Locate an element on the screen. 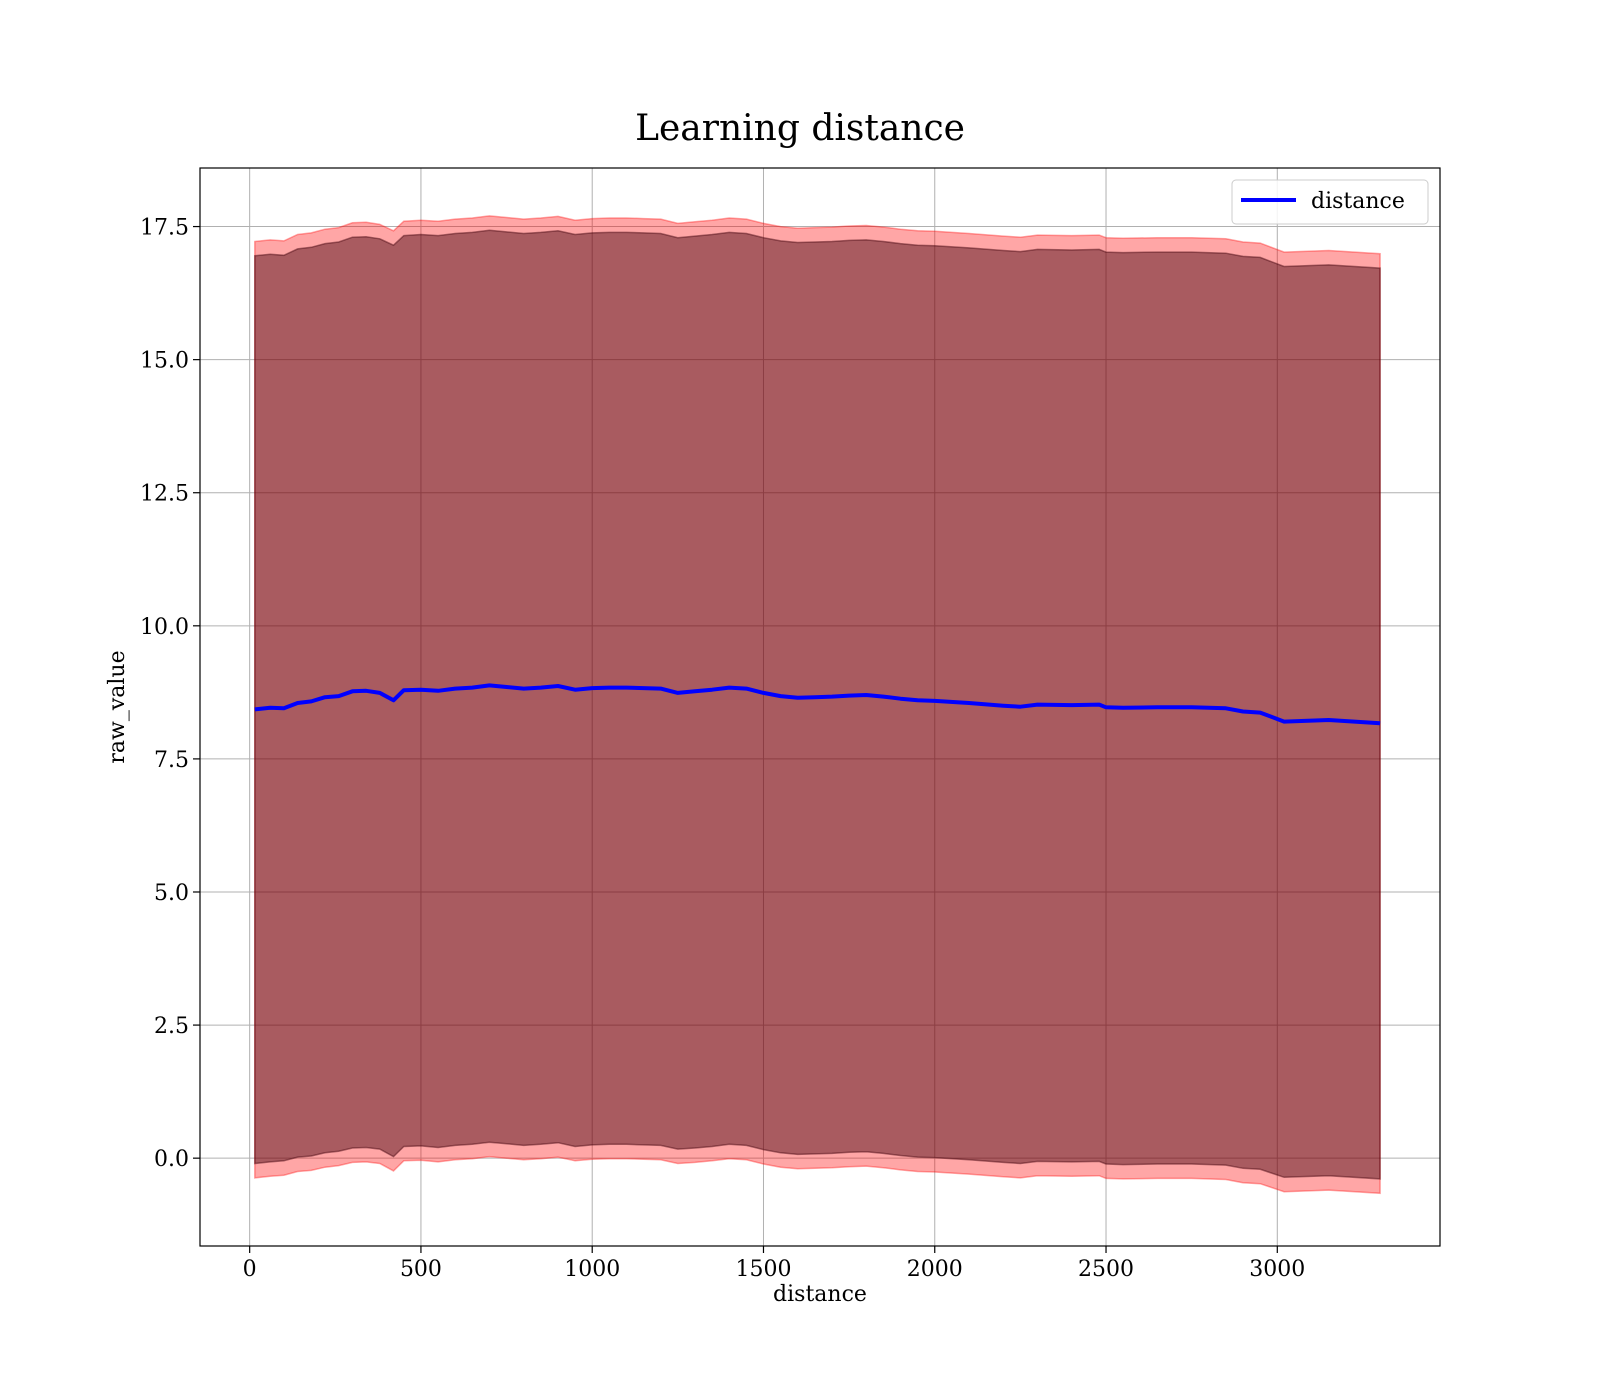 The width and height of the screenshot is (1600, 1400). x-tick-label: 2500 is located at coordinates (1106, 1269).